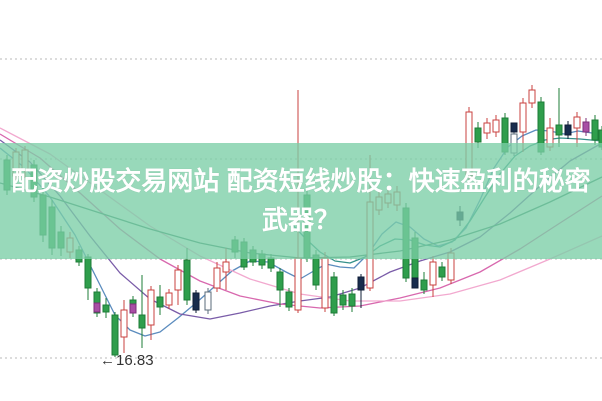 The image size is (602, 401). Describe the element at coordinates (301, 181) in the screenshot. I see `headline-line-1: 配资炒股交易网站 配资短线炒股：快速盈利的秘密` at that location.